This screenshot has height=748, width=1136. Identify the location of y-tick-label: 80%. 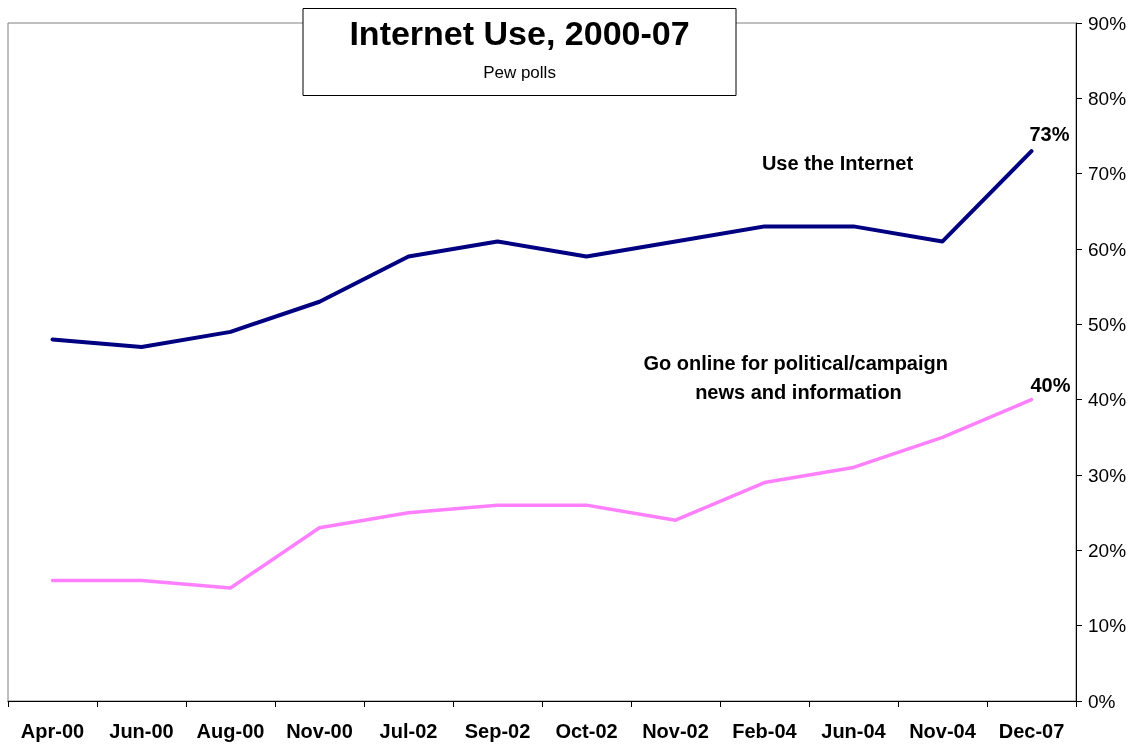
(1107, 98).